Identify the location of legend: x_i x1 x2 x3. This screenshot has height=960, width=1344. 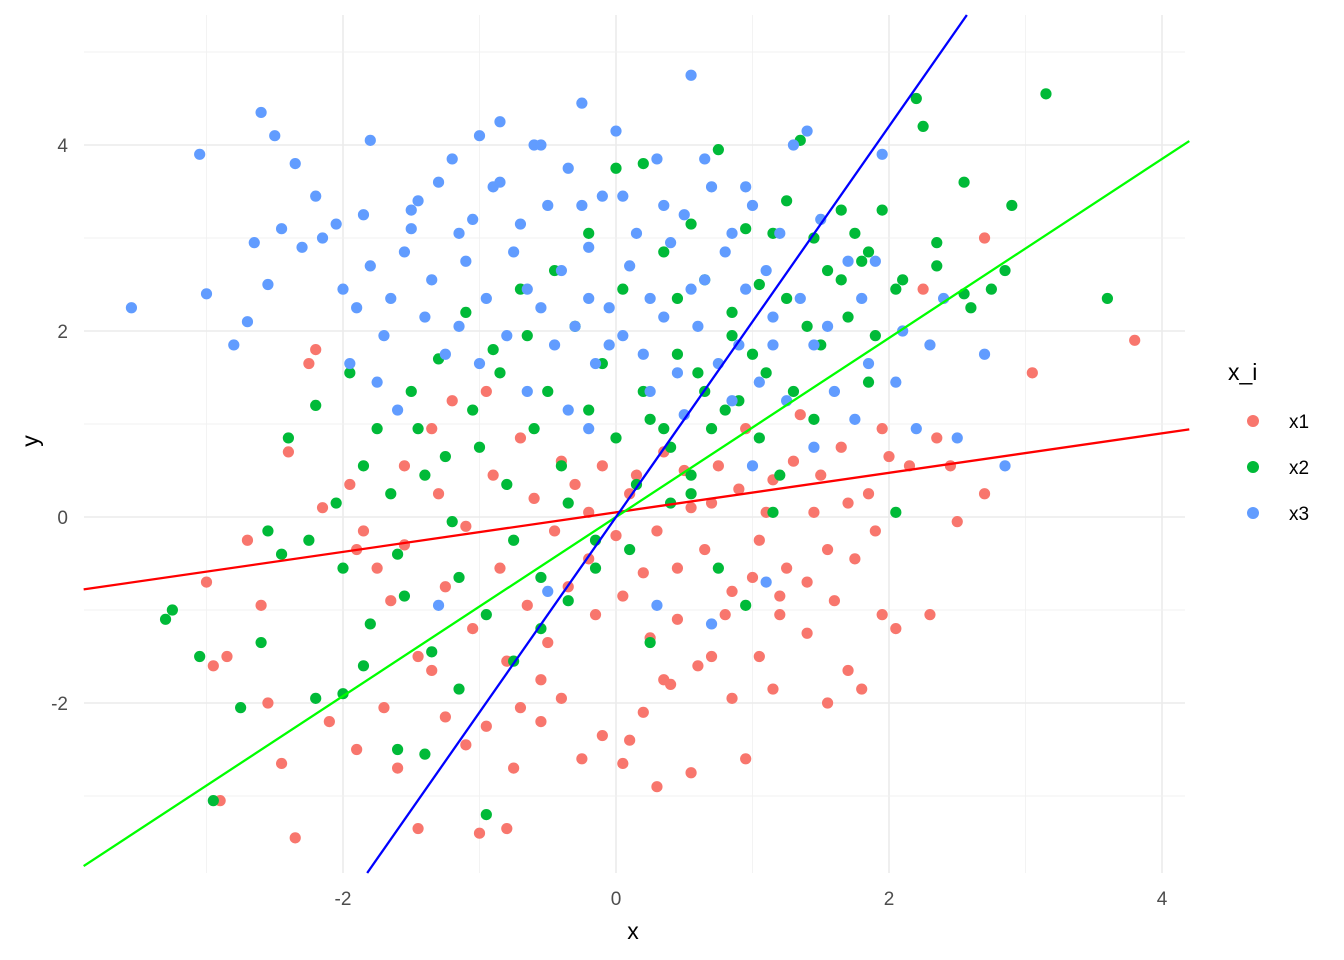
(1268, 442).